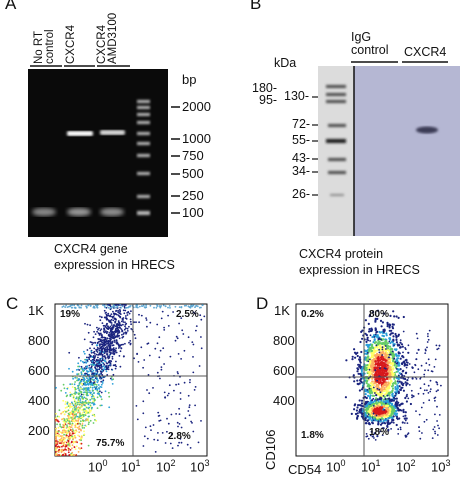 Image resolution: width=474 pixels, height=477 pixels. Describe the element at coordinates (143, 157) in the screenshot. I see `gel-ladder` at that location.